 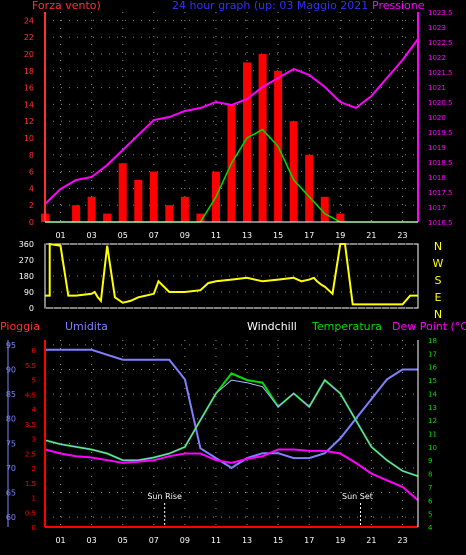 I want to click on y-tick-label: 22, so click(x=29, y=37).